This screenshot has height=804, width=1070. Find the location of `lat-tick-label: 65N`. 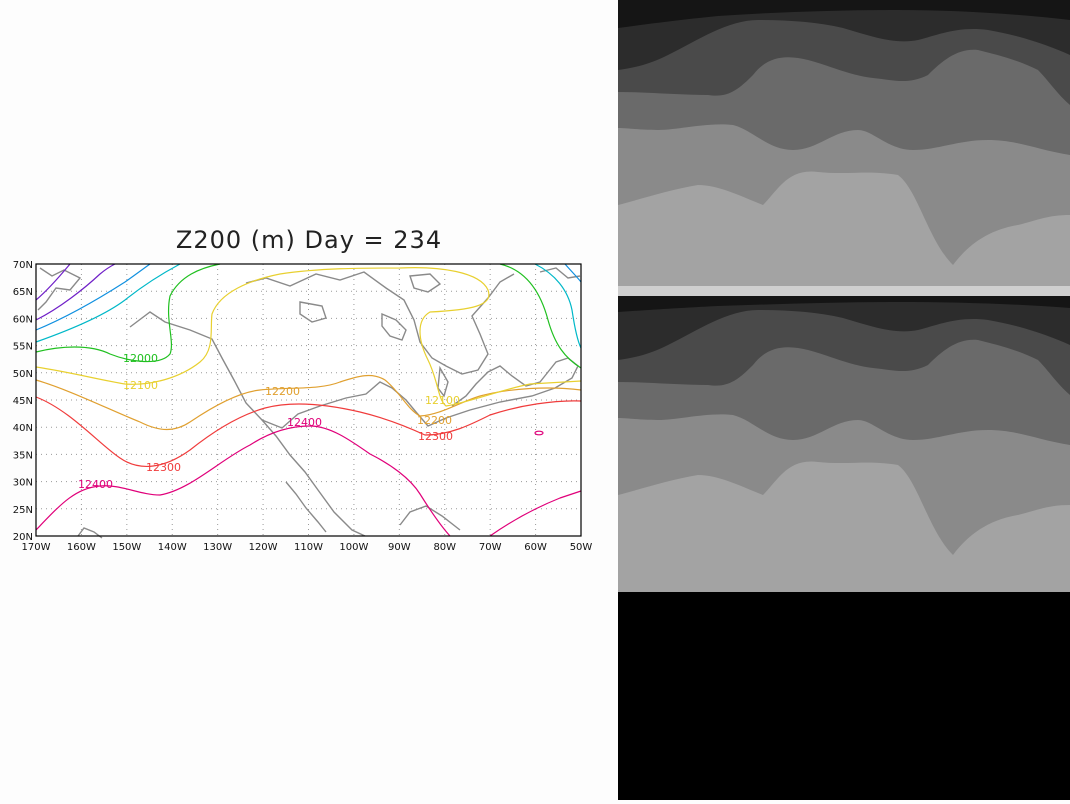

lat-tick-label: 65N is located at coordinates (23, 292).